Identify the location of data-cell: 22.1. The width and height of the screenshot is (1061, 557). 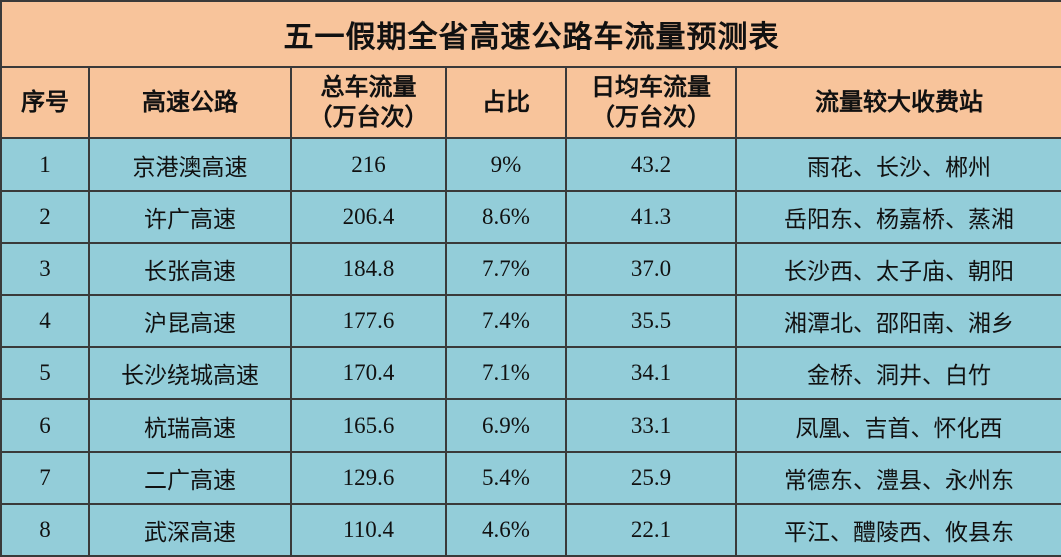
(651, 529).